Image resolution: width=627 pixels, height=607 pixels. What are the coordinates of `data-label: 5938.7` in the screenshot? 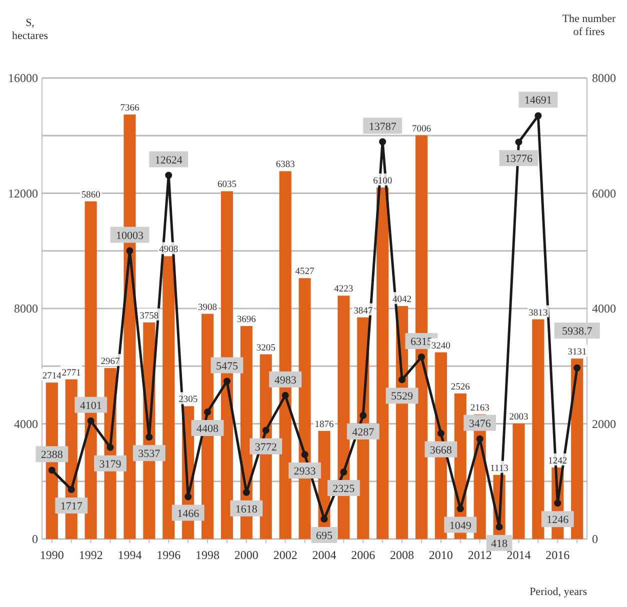 It's located at (577, 332).